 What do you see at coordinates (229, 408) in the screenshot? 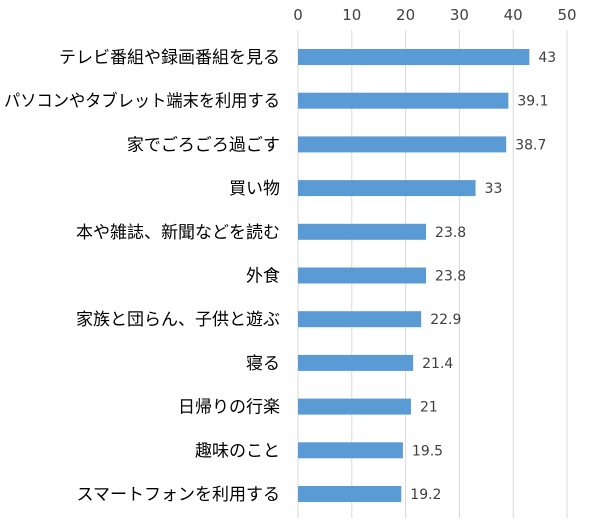
I see `category-label: 日帰りの行楽` at bounding box center [229, 408].